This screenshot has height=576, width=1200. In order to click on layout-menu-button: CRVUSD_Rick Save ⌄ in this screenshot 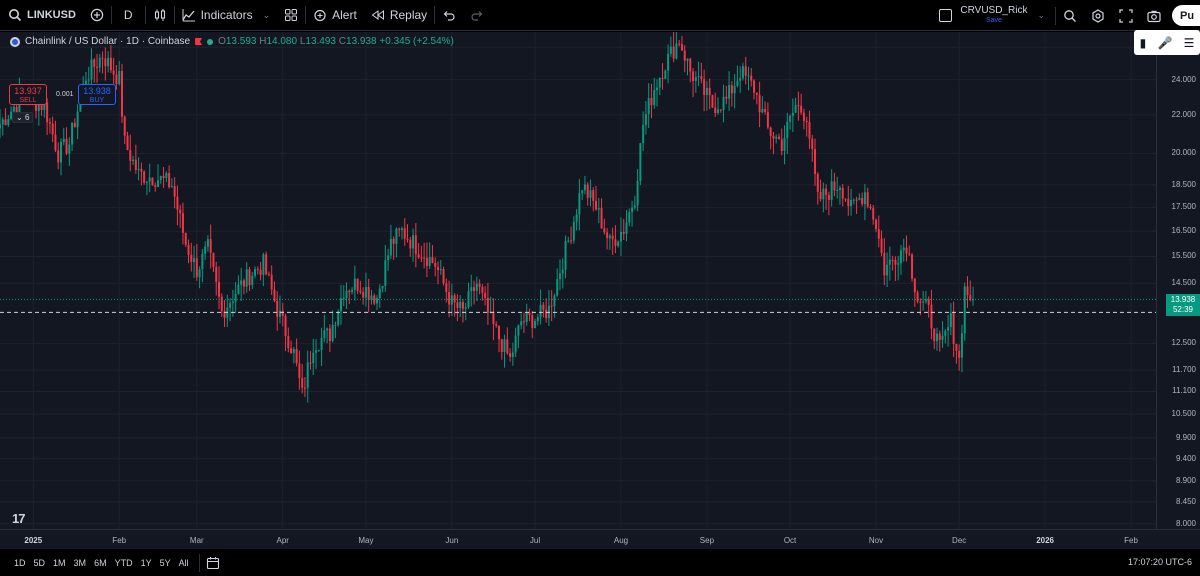, I will do `click(992, 15)`.